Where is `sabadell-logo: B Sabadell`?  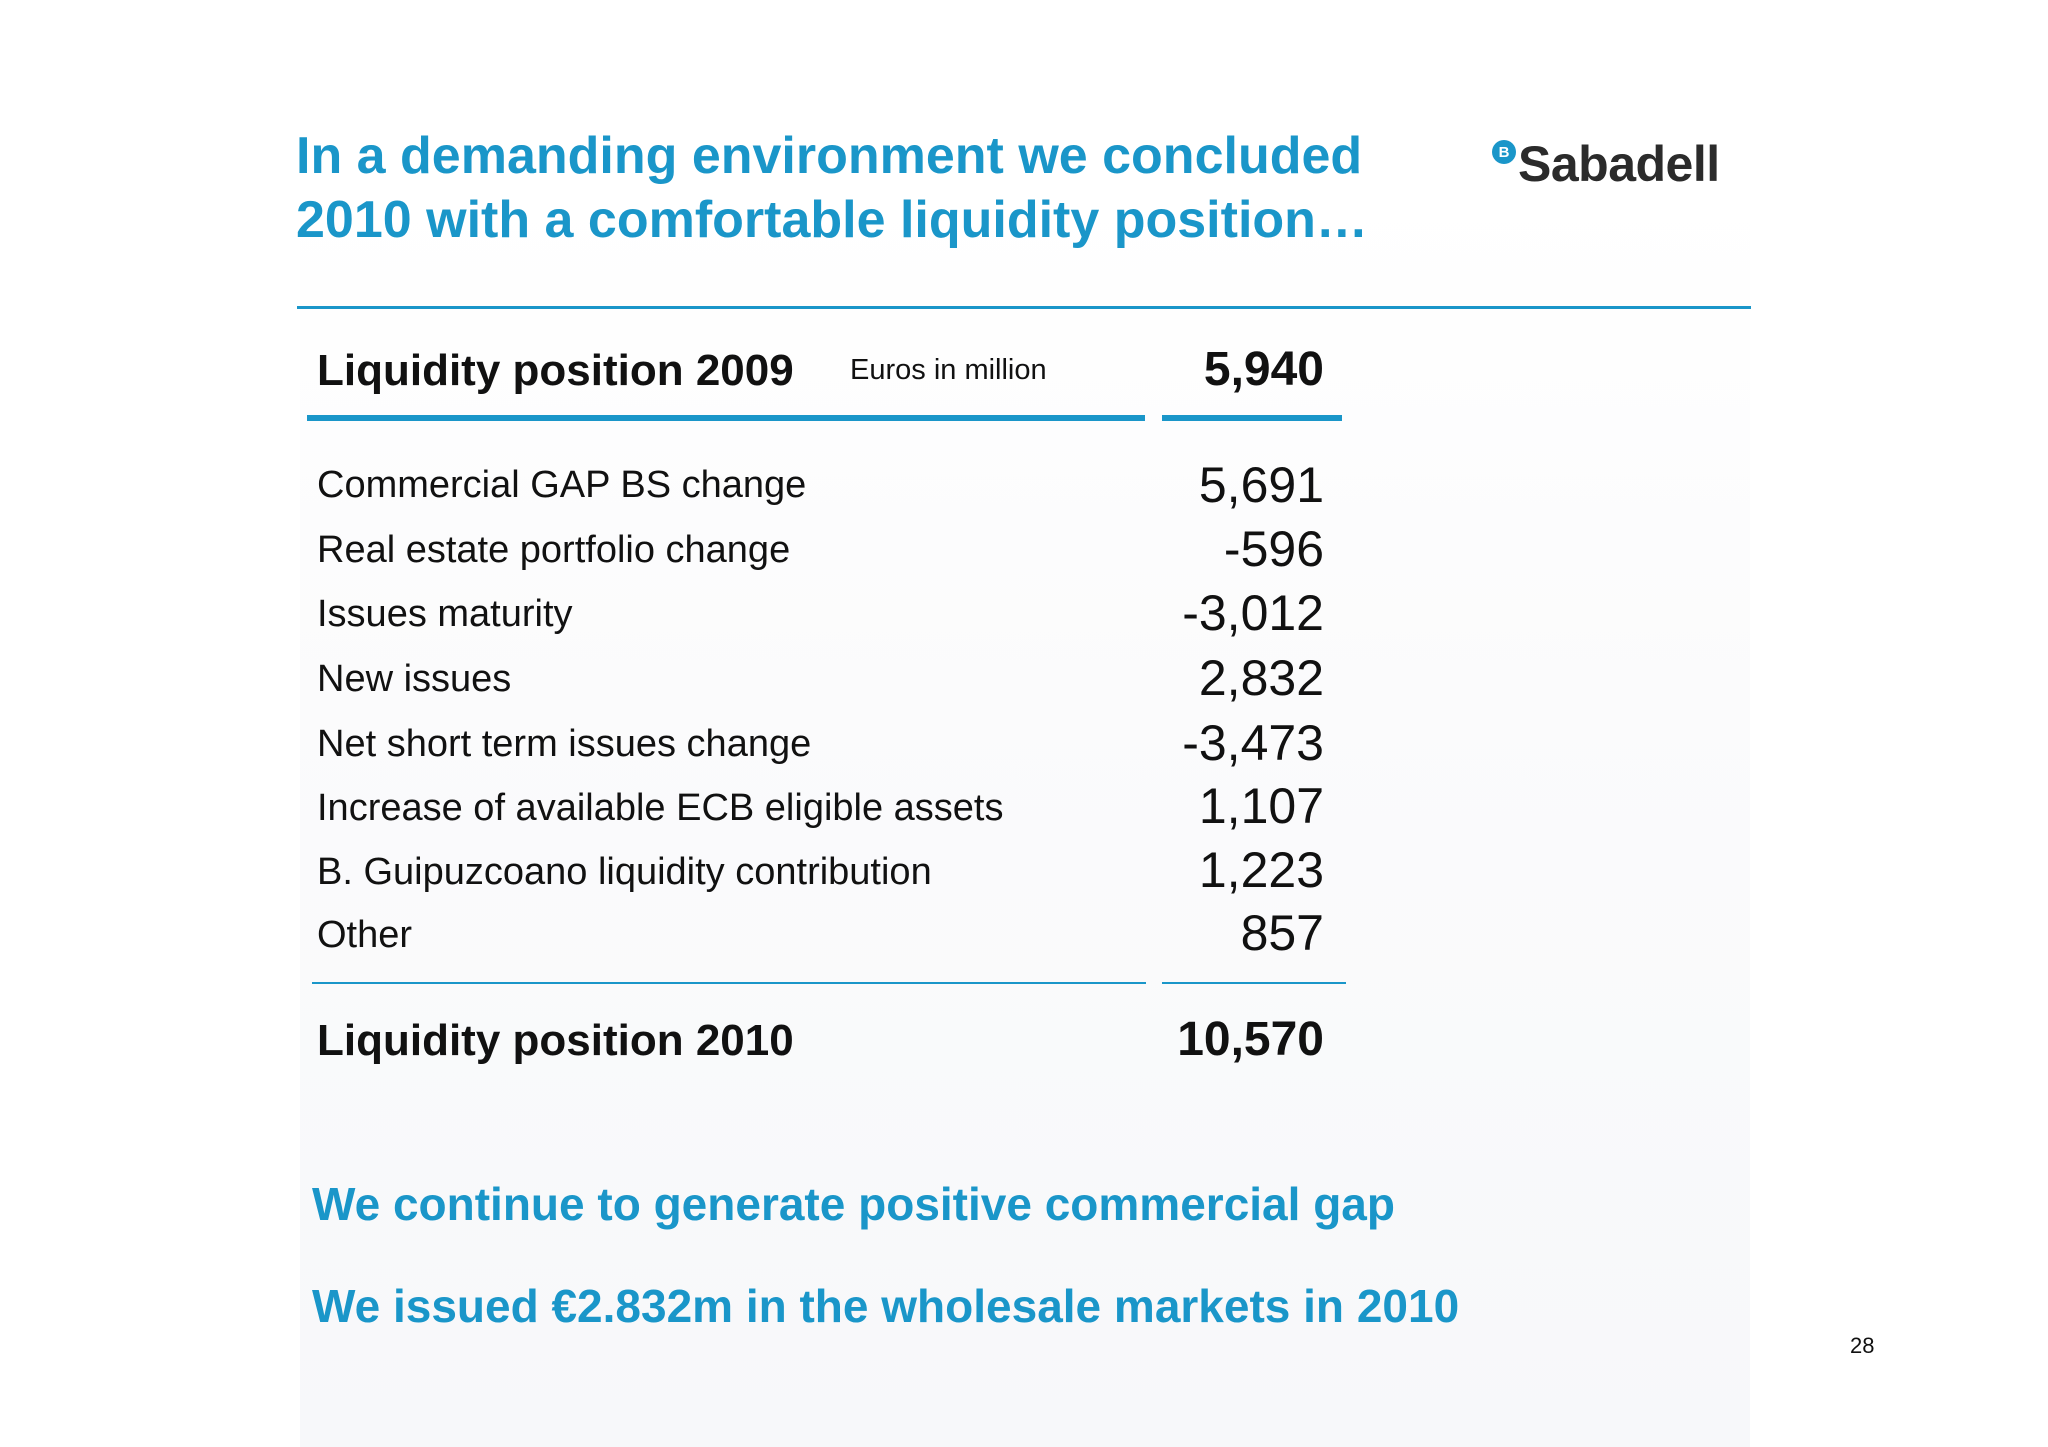
sabadell-logo: B Sabadell is located at coordinates (1606, 166).